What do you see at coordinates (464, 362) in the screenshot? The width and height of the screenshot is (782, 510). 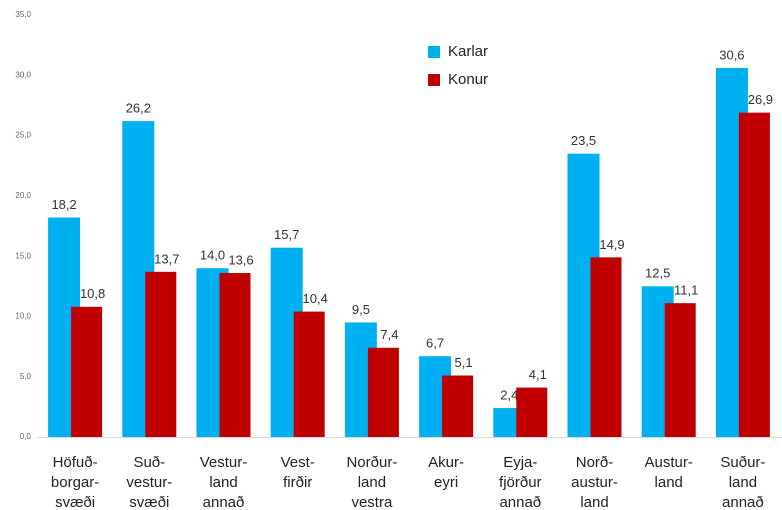 I see `value-label: 5,1` at bounding box center [464, 362].